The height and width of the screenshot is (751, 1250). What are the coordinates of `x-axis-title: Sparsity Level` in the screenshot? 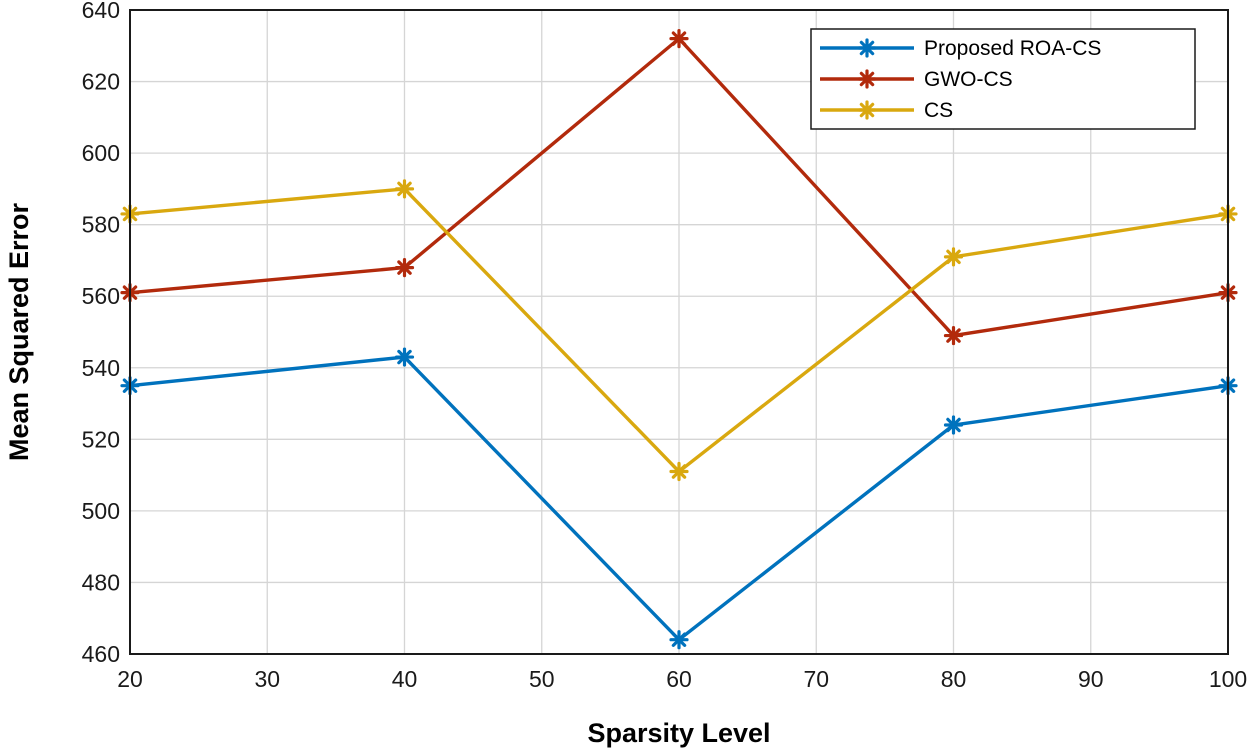 It's located at (678, 733).